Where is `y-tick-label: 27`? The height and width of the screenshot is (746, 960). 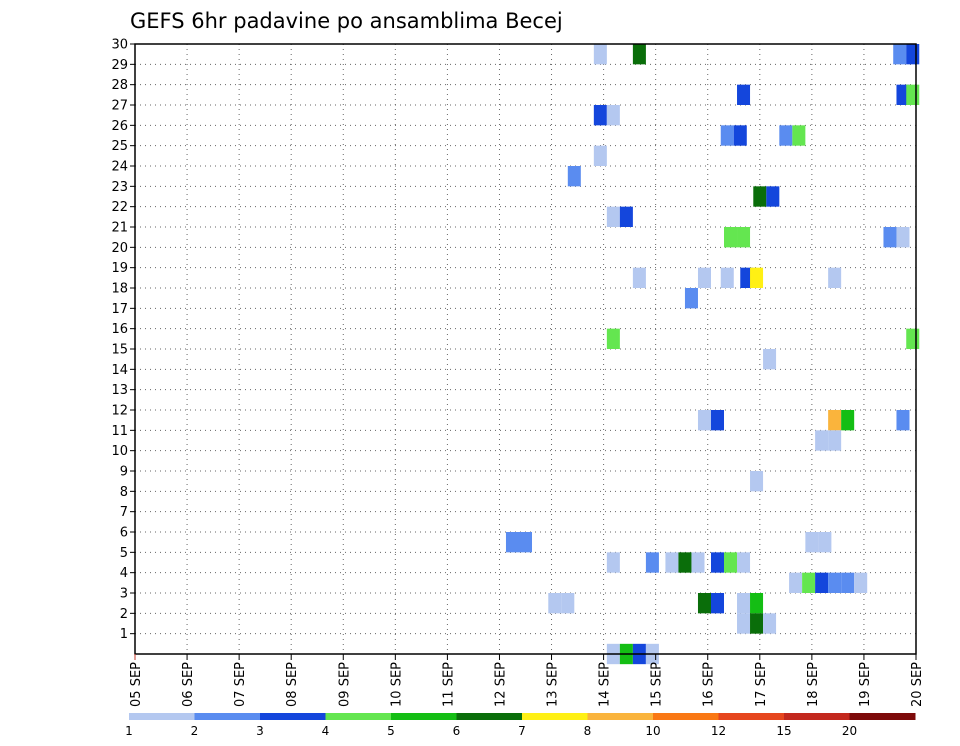 y-tick-label: 27 is located at coordinates (119, 106).